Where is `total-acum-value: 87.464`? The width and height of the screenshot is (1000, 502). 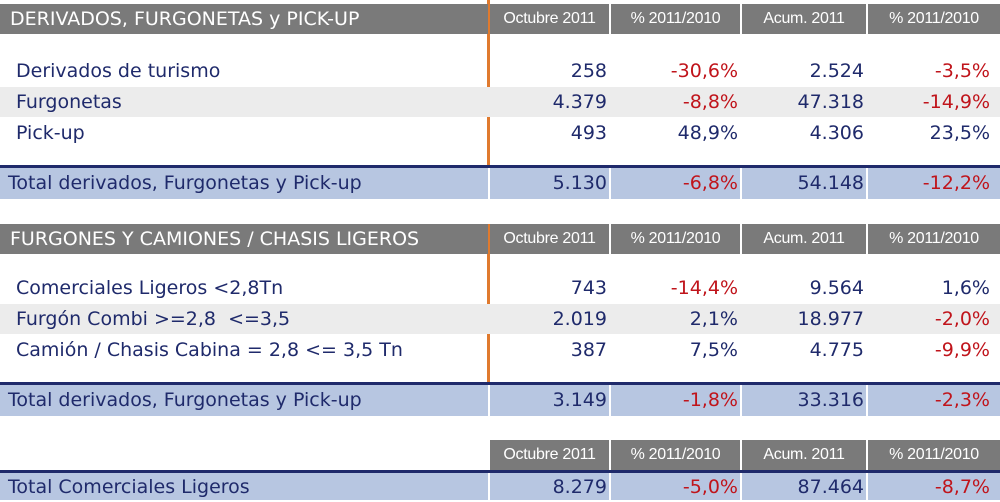 total-acum-value: 87.464 is located at coordinates (830, 487).